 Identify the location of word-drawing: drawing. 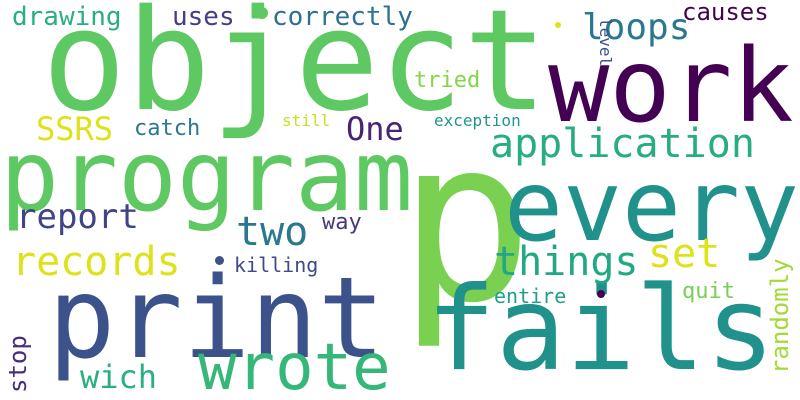
(67, 17).